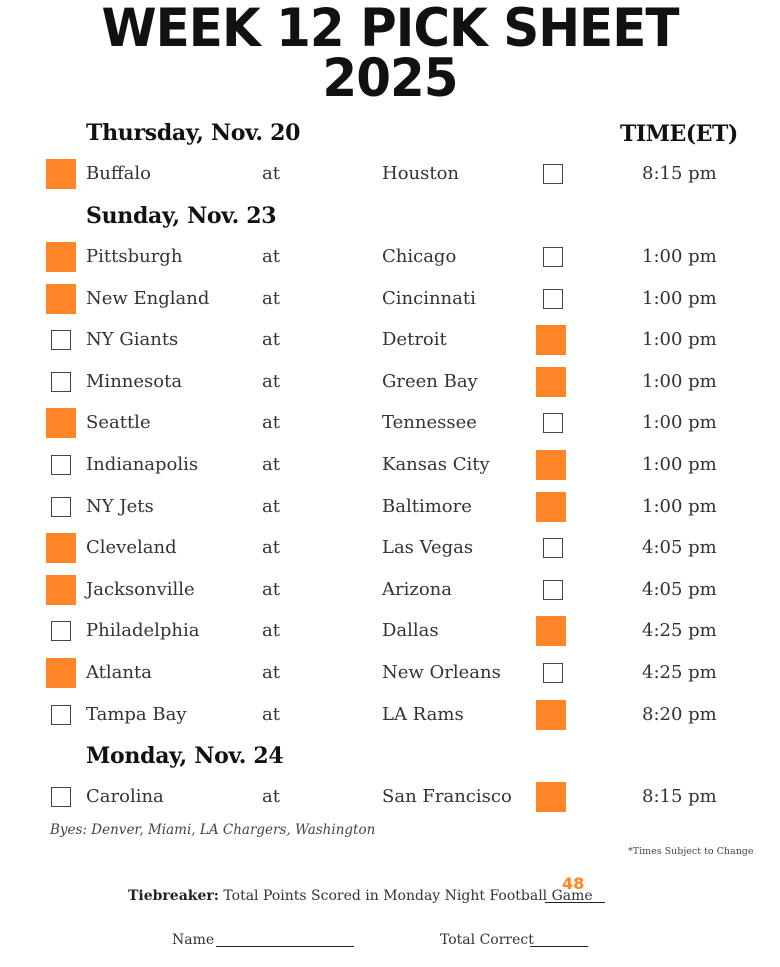 The image size is (780, 967). I want to click on page-title-line2: 2025, so click(390, 78).